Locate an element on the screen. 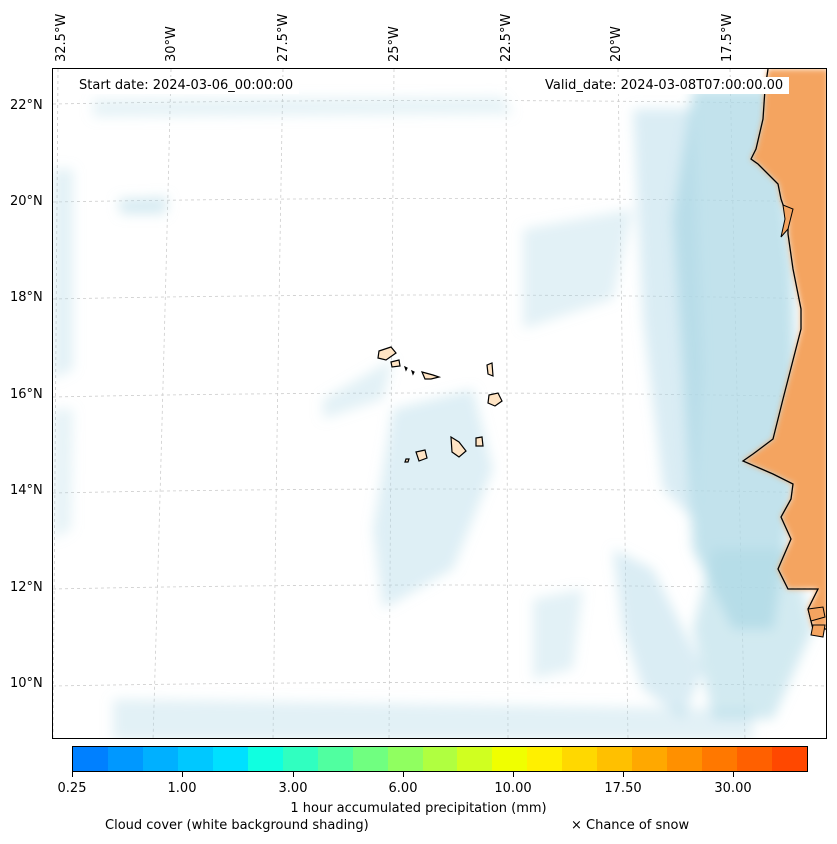  cloud-cover-legend: Cloud cover (white background shading) is located at coordinates (237, 825).